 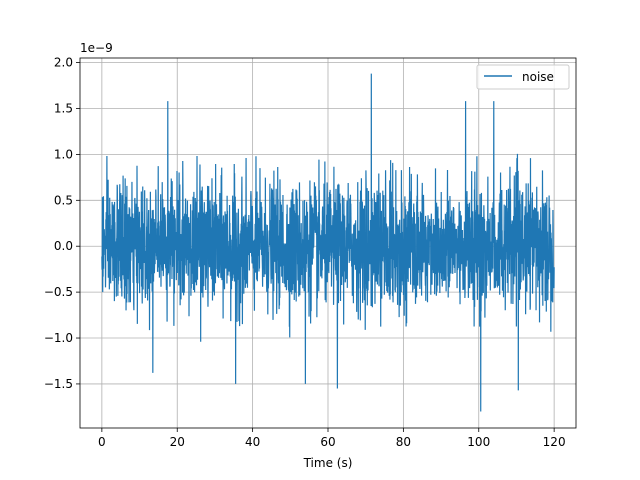 I want to click on x-tick-label: 120, so click(x=554, y=442).